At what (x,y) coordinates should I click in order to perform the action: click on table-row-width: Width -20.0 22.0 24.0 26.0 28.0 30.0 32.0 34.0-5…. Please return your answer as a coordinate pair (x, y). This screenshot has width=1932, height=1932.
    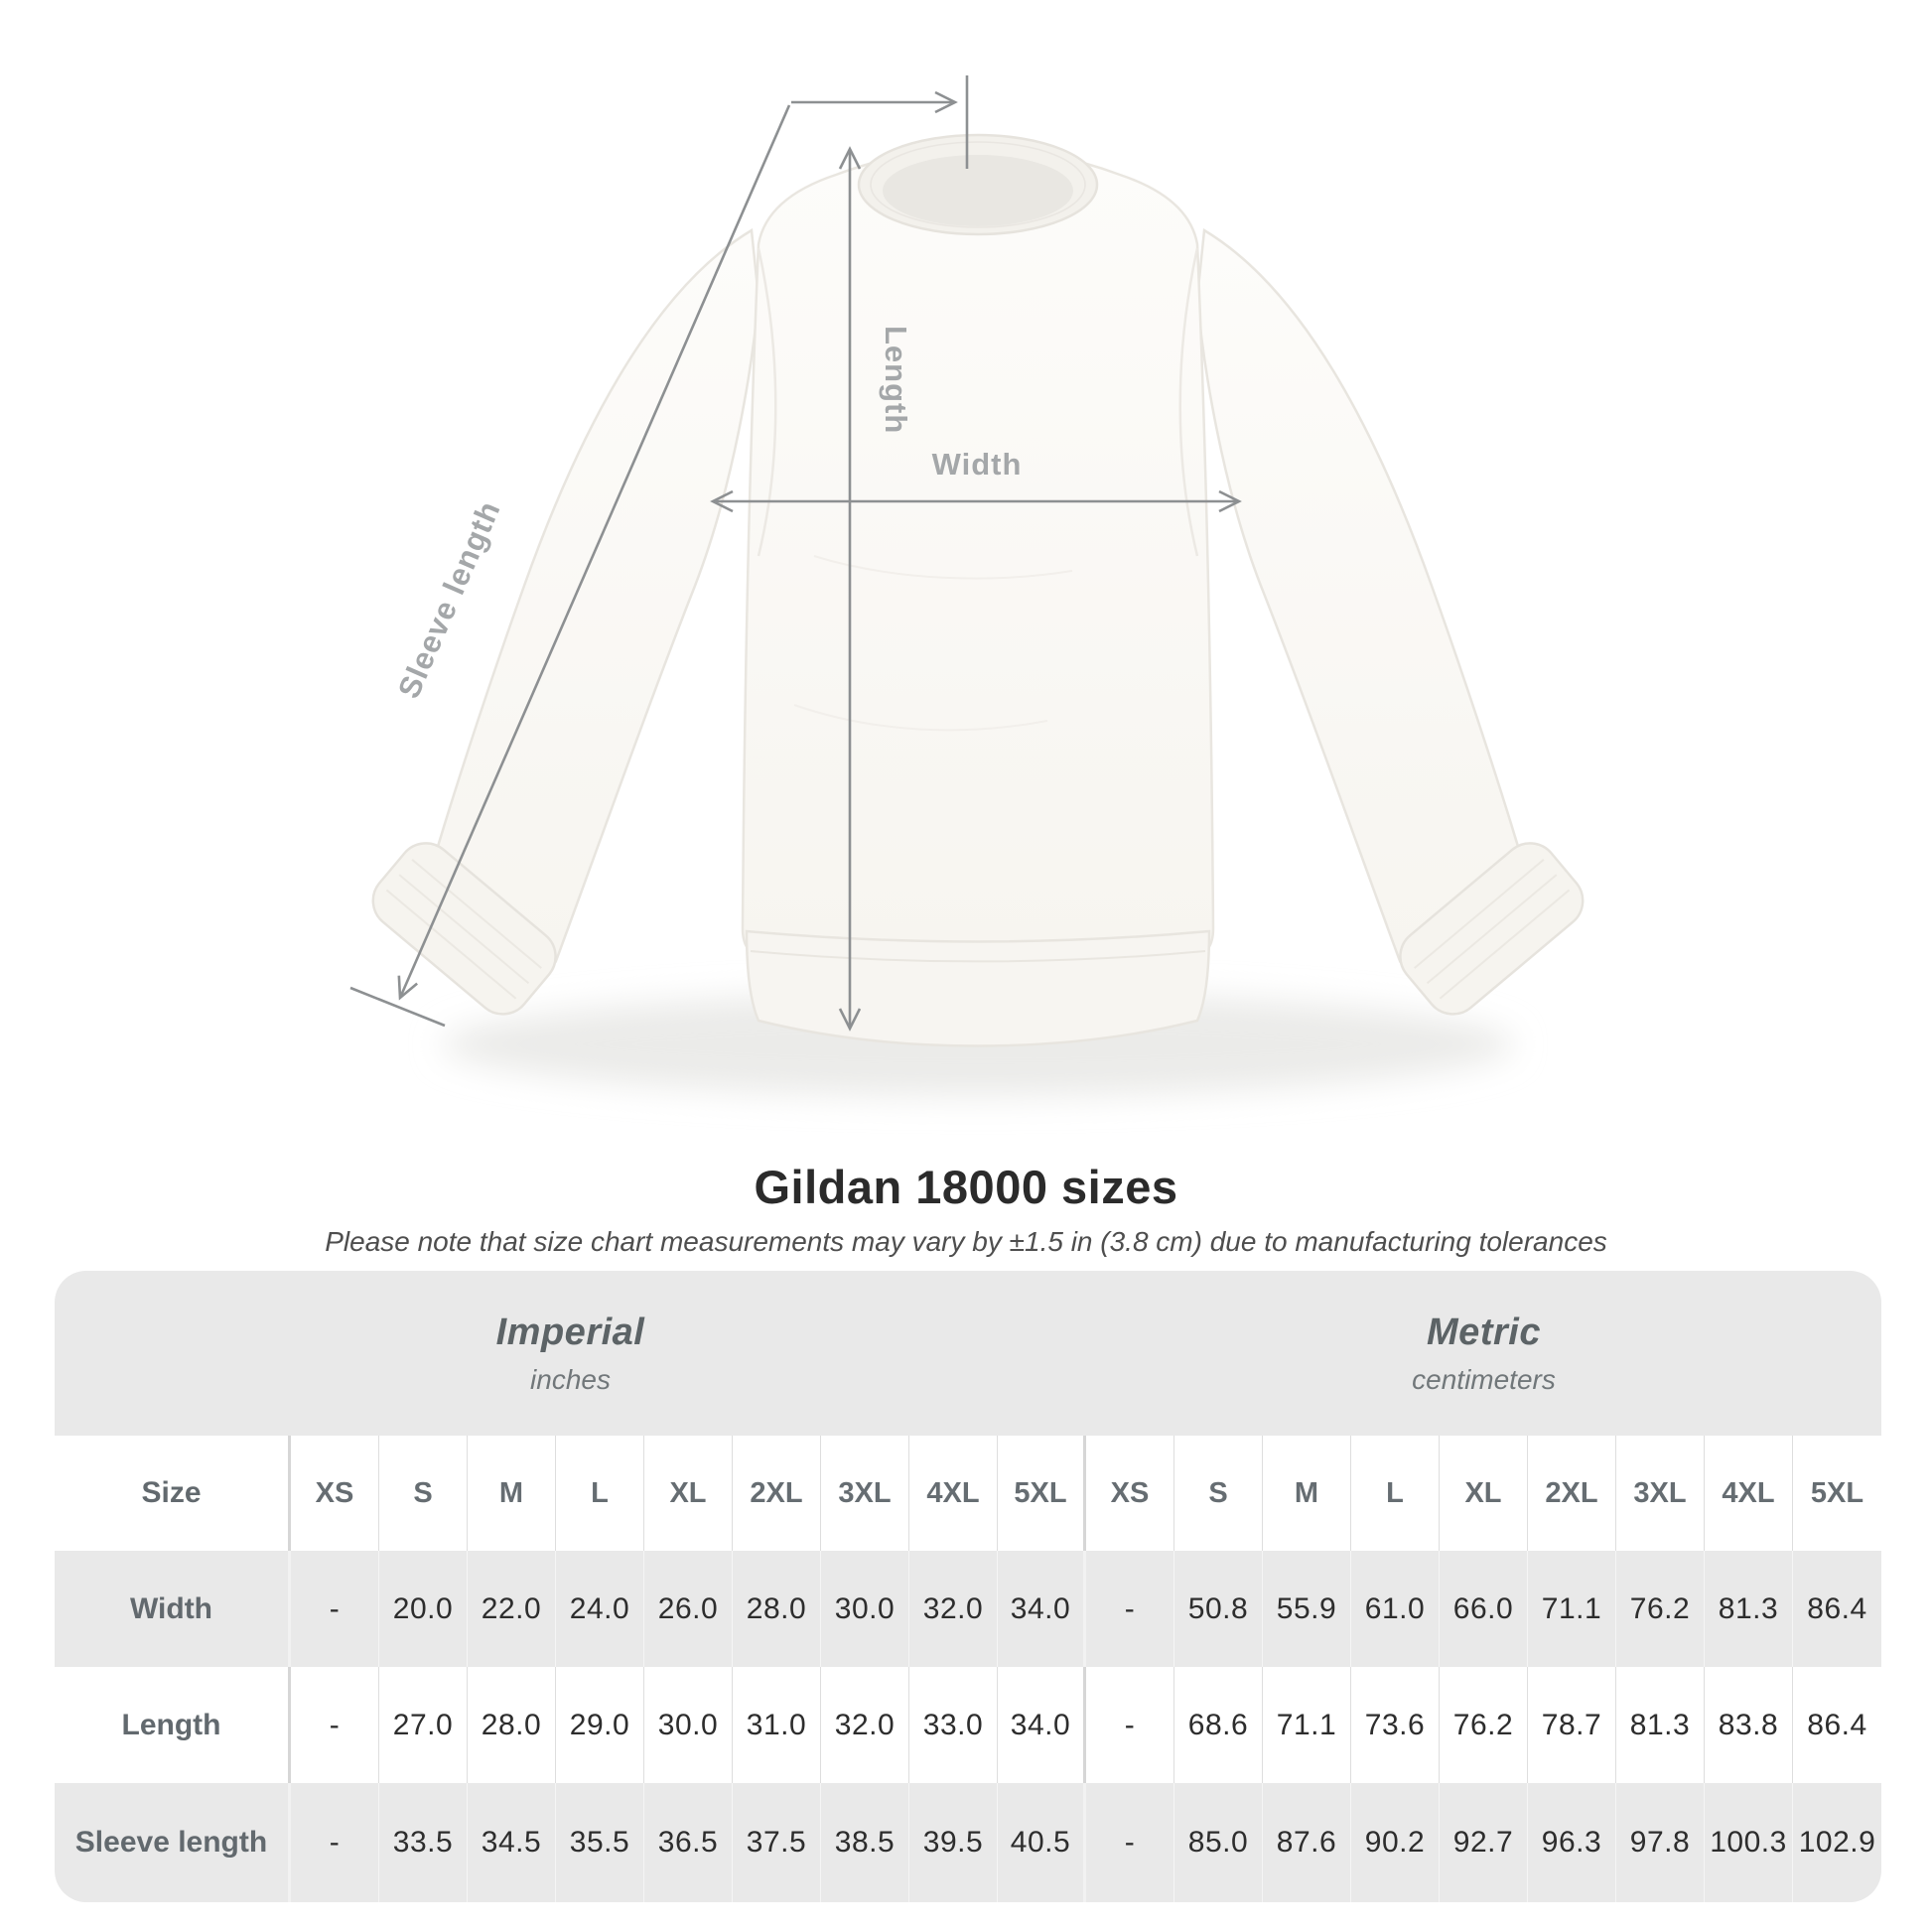
    Looking at the image, I should click on (968, 1609).